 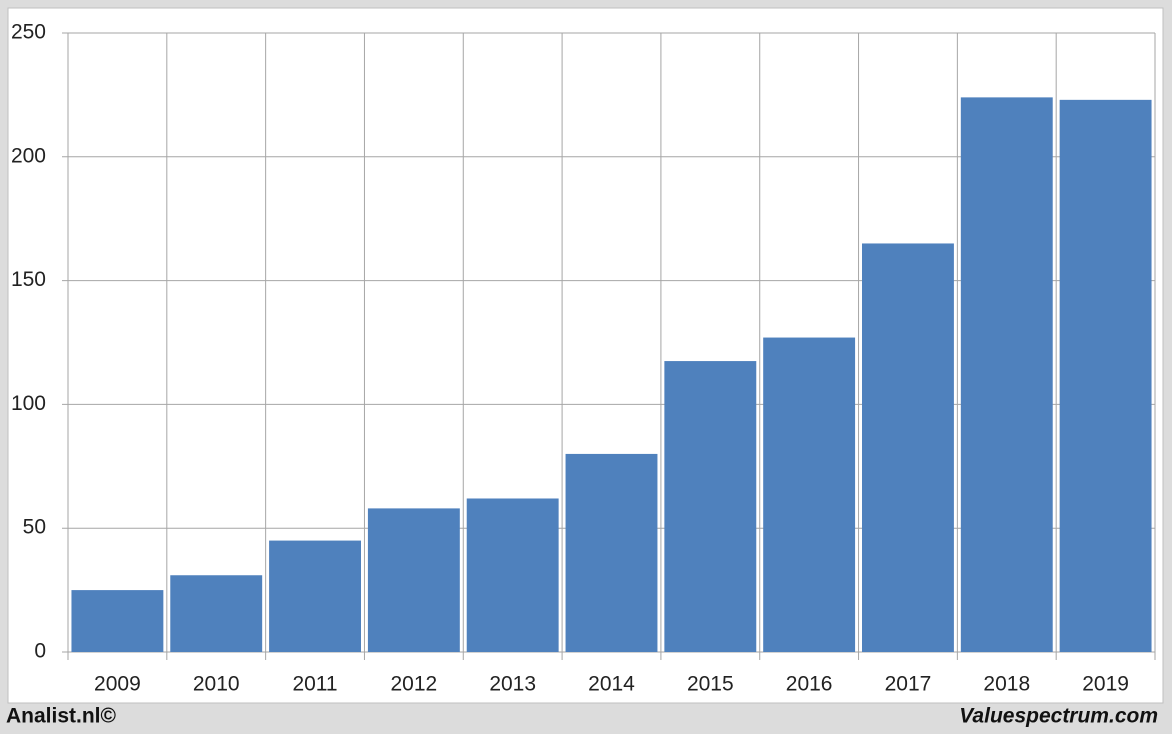 What do you see at coordinates (1058, 716) in the screenshot?
I see `footer-right: Valuespectrum.com` at bounding box center [1058, 716].